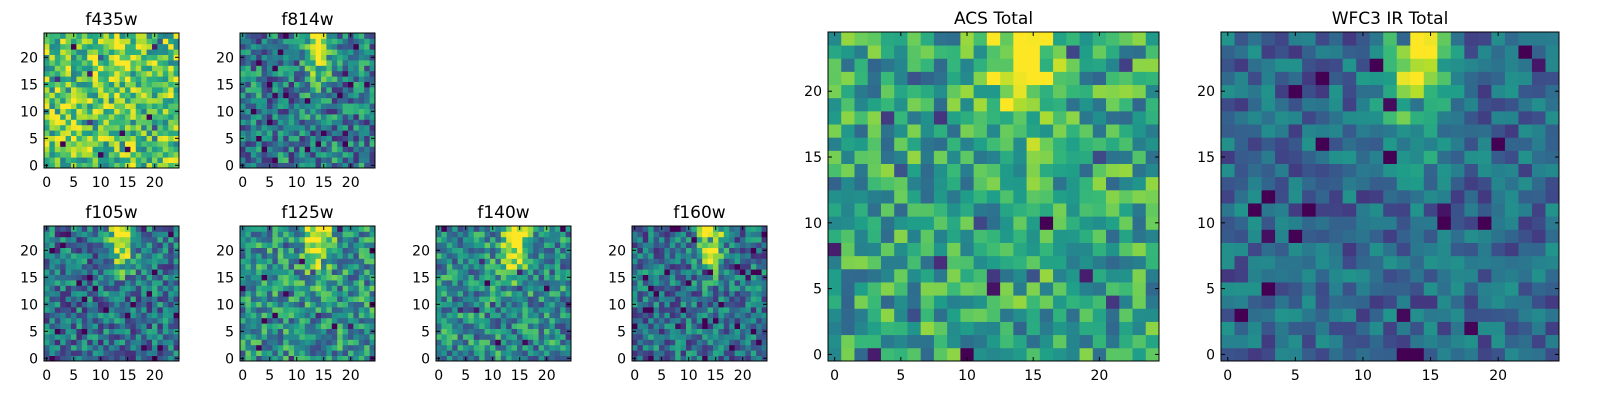 The image size is (1600, 400). Describe the element at coordinates (29, 112) in the screenshot. I see `y-tick-label: 10` at that location.